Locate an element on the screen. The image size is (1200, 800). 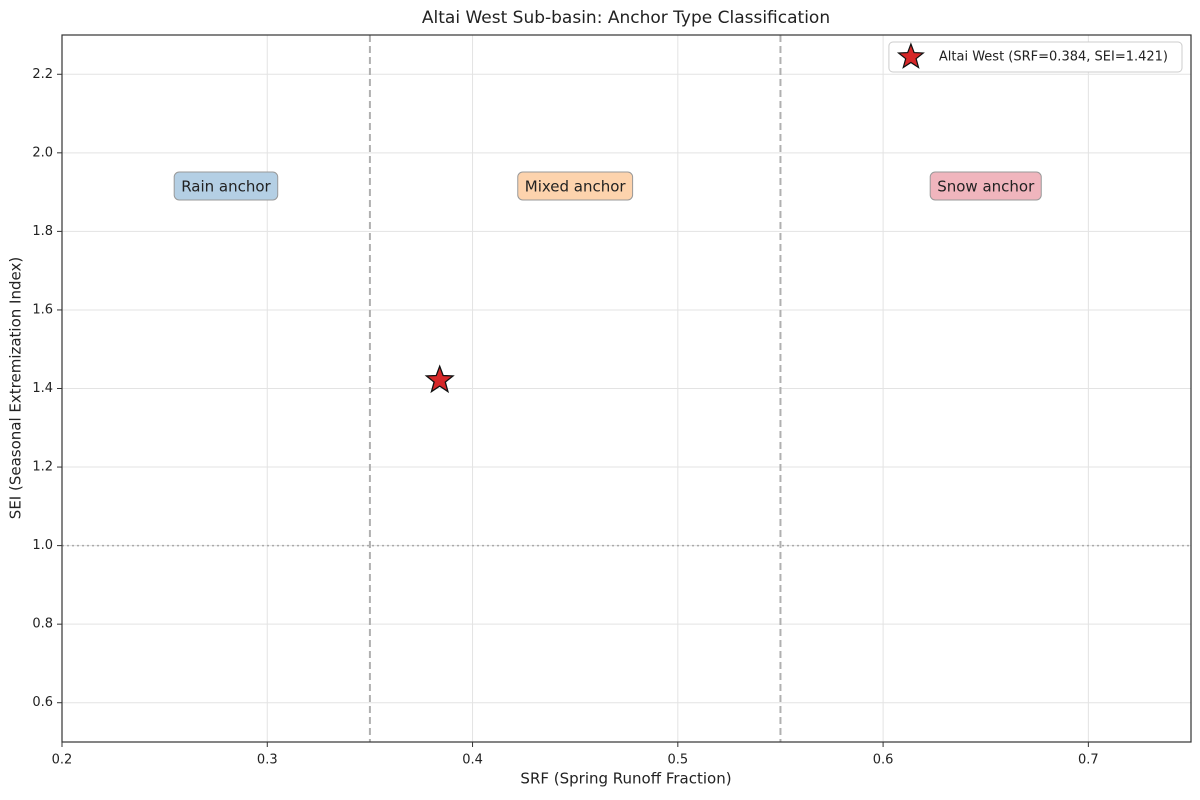
region-label: Snow anchor is located at coordinates (986, 187).